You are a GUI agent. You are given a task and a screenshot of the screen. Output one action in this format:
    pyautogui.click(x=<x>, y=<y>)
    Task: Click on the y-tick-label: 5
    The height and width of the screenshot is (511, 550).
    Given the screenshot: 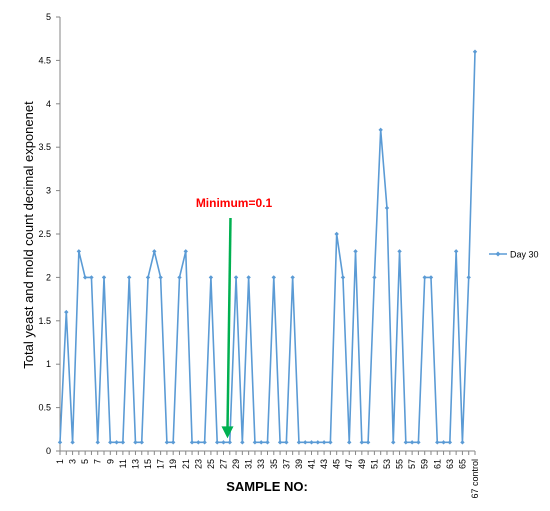 What is the action you would take?
    pyautogui.click(x=48, y=17)
    